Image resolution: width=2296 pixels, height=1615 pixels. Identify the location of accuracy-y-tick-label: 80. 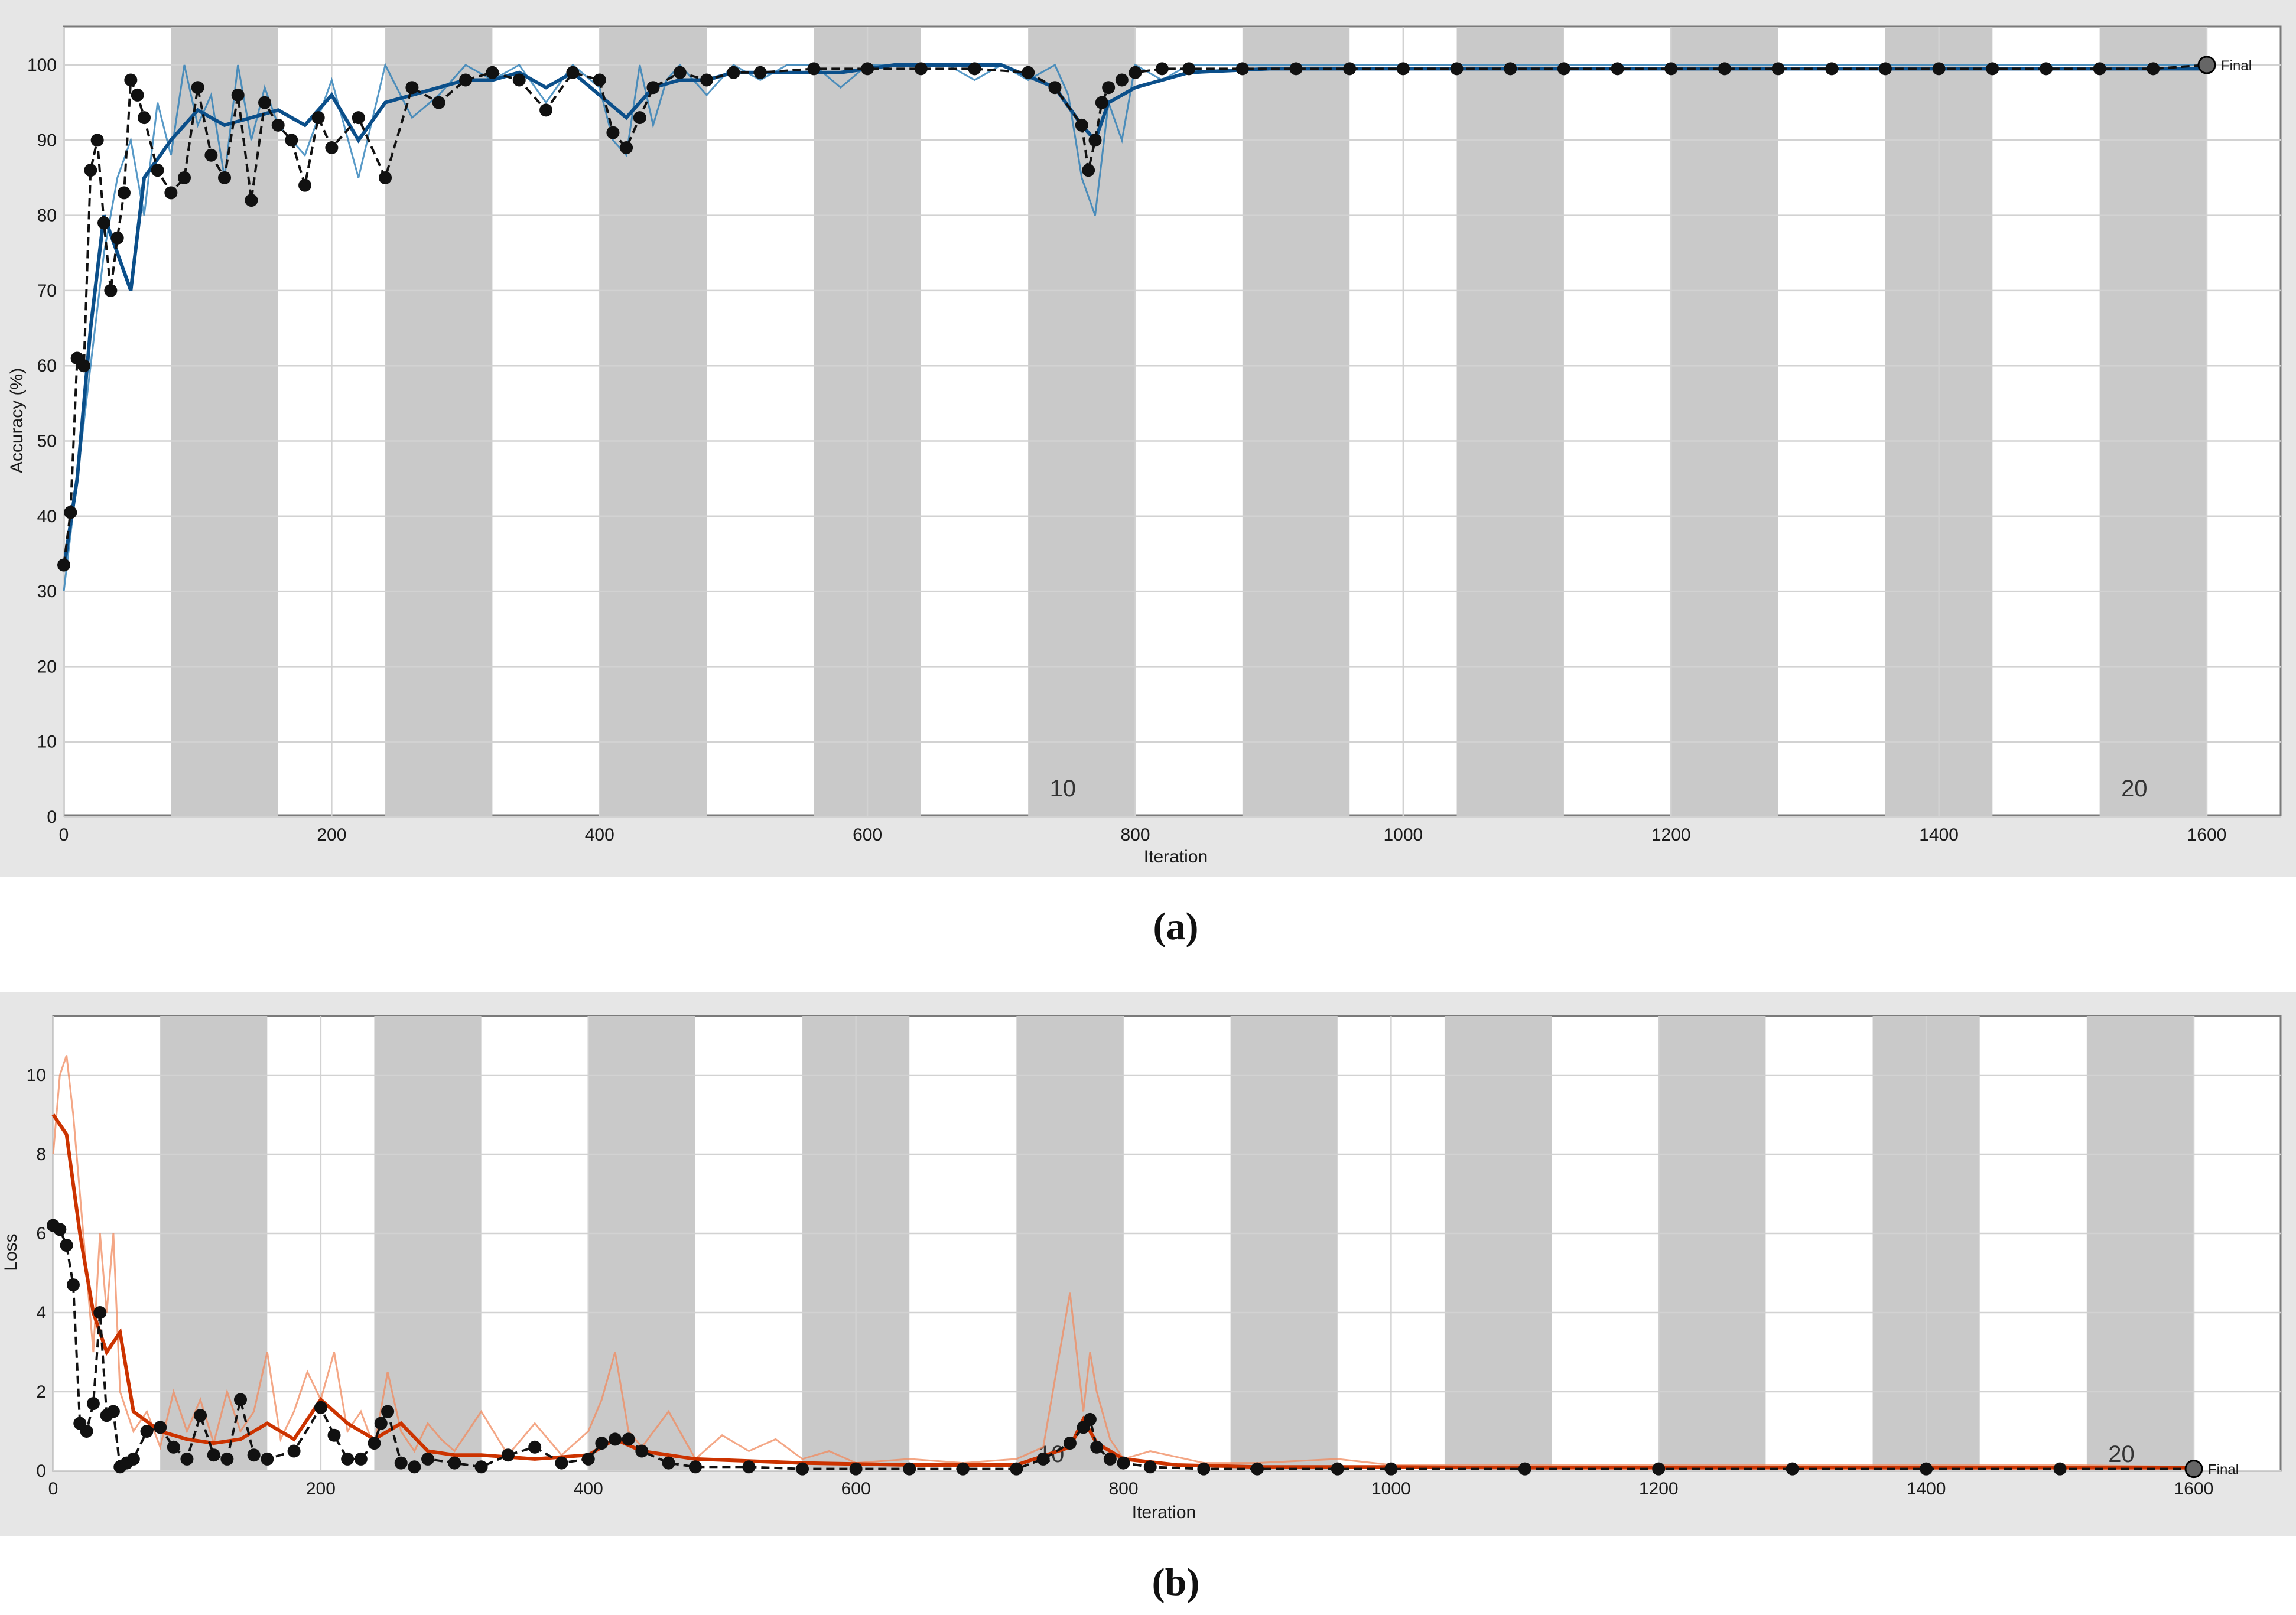
(47, 216).